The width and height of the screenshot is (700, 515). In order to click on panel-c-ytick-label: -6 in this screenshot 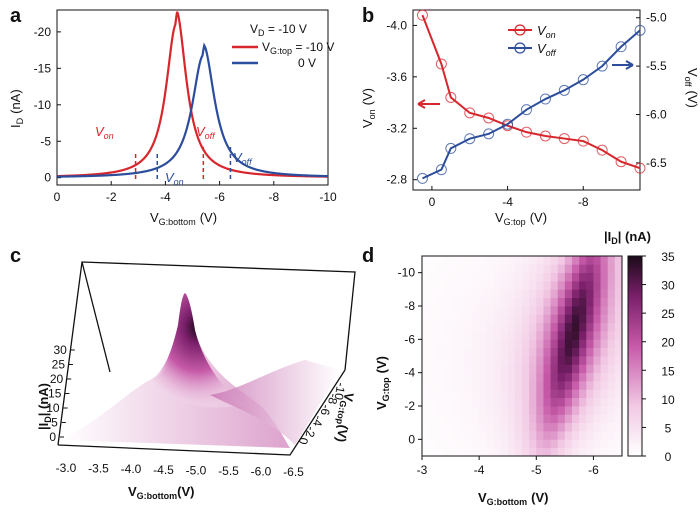, I will do `click(326, 409)`.